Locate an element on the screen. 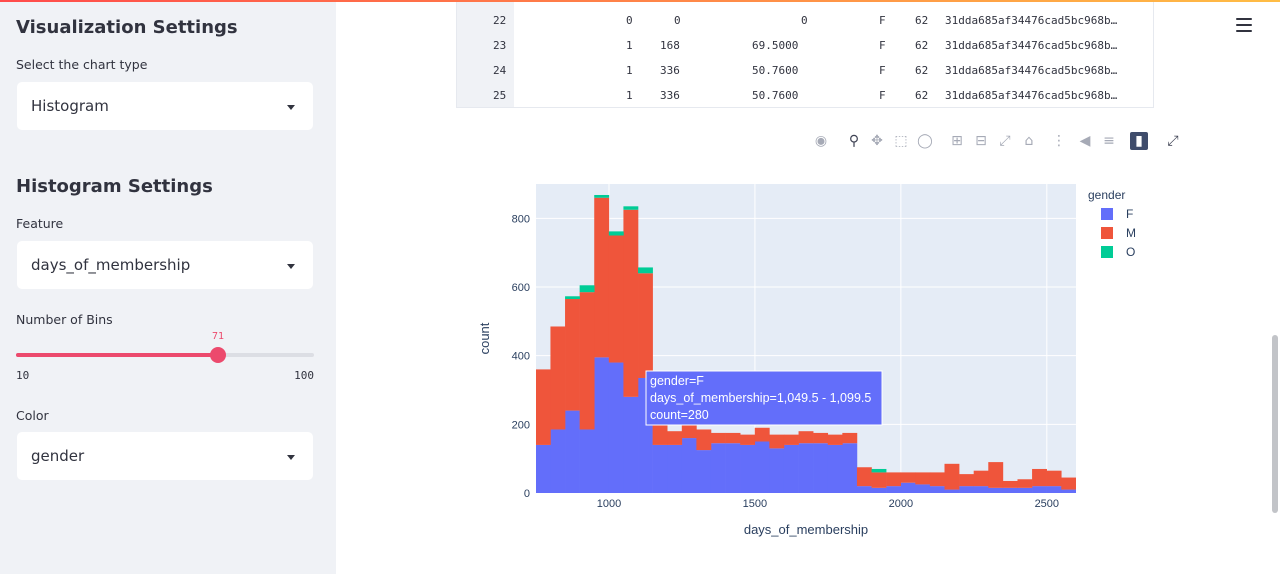 The height and width of the screenshot is (574, 1280). row-index: 22 is located at coordinates (500, 20).